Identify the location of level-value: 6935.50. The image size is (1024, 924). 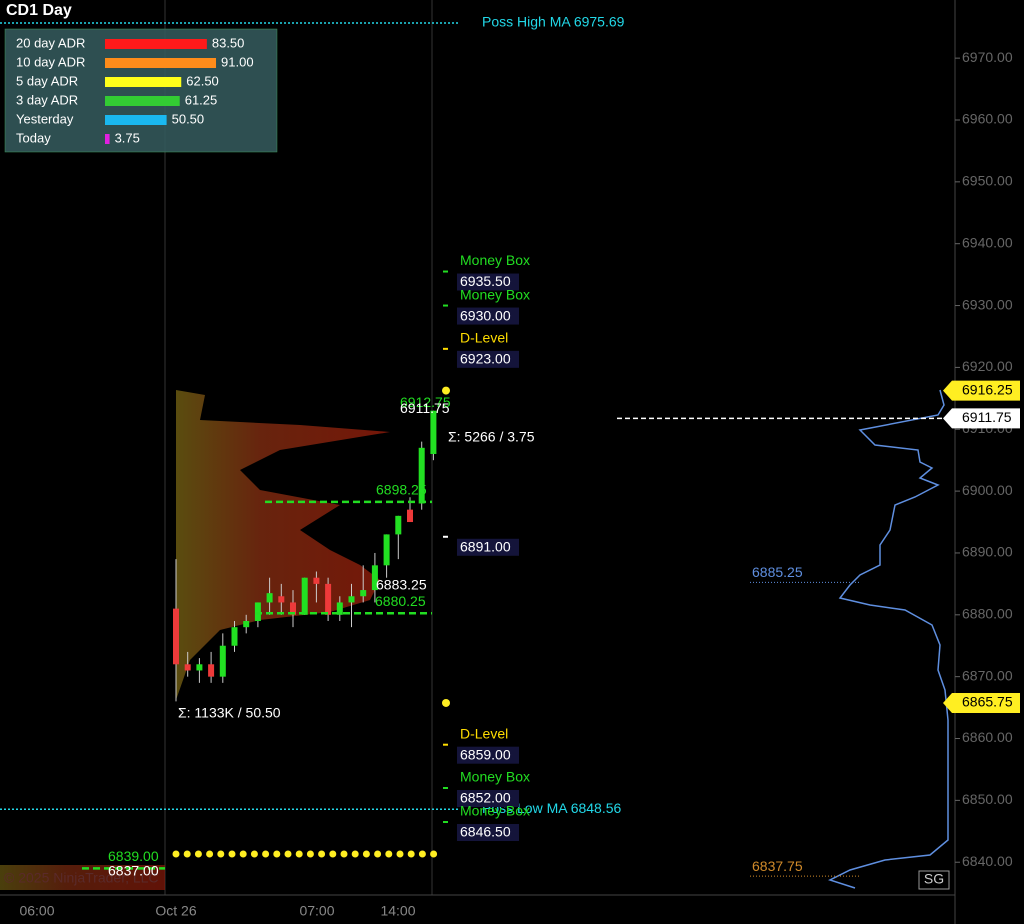
(485, 281).